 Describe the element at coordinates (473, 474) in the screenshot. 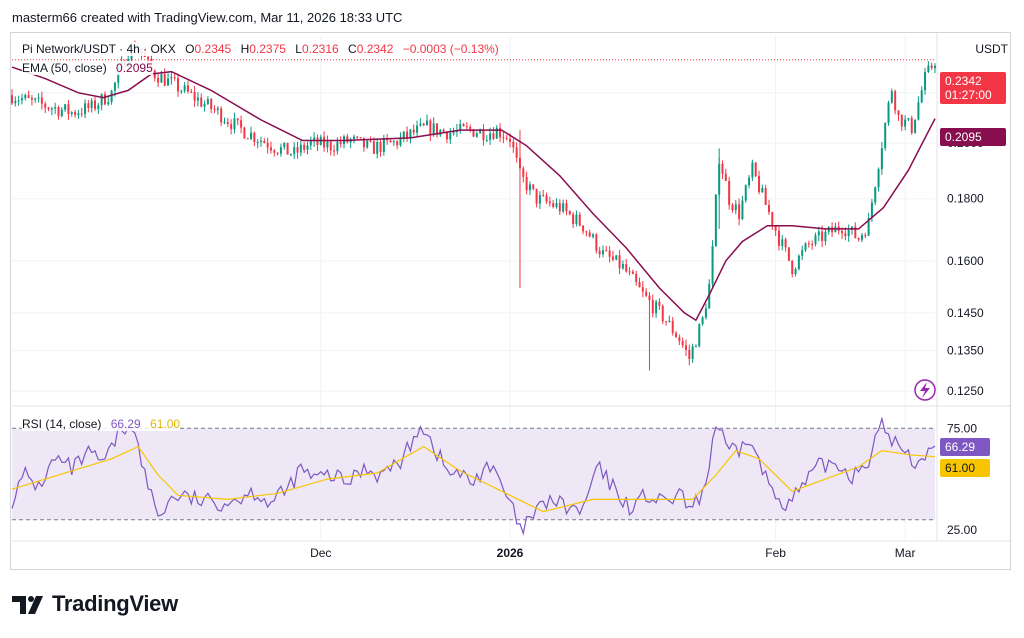

I see `rsi-band` at that location.